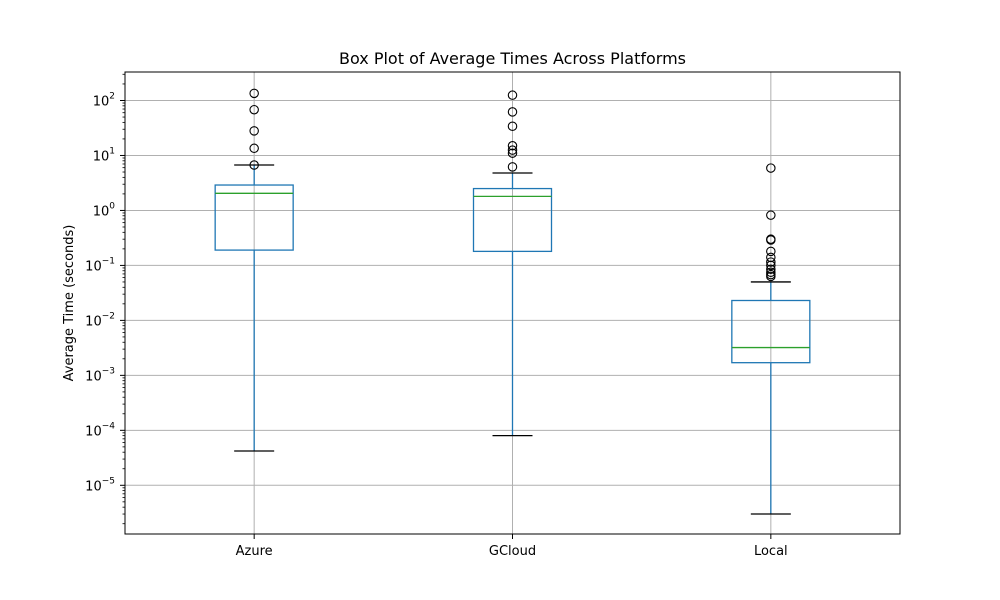 The width and height of the screenshot is (1000, 600). Describe the element at coordinates (771, 551) in the screenshot. I see `x-tick-label-local: Local` at that location.